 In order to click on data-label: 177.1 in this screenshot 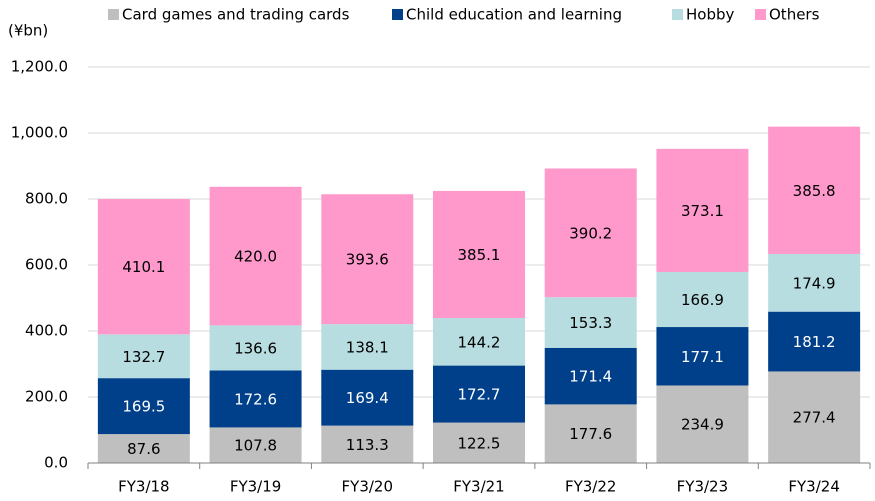, I will do `click(702, 357)`.